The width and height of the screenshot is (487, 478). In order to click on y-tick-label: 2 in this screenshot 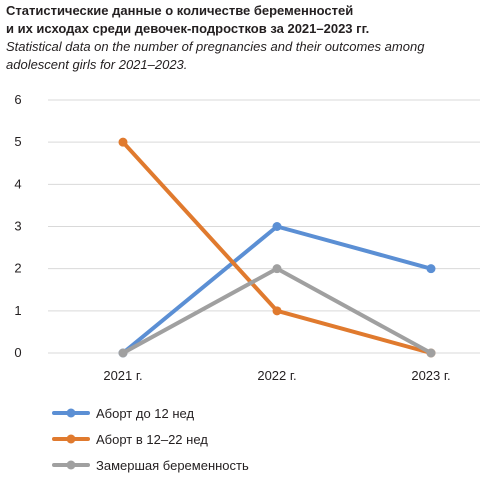, I will do `click(17, 268)`.